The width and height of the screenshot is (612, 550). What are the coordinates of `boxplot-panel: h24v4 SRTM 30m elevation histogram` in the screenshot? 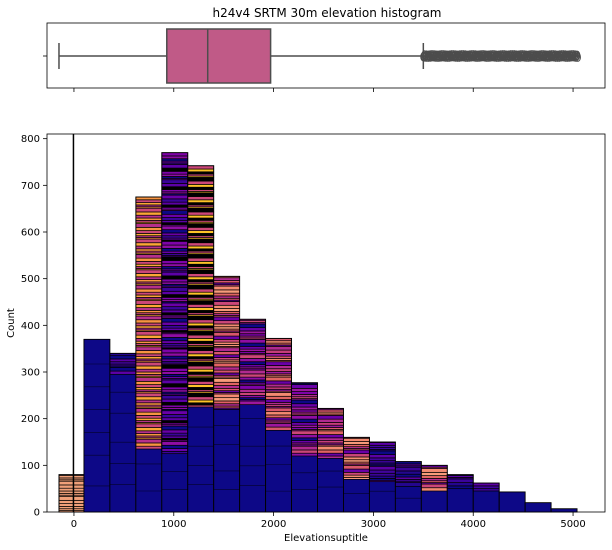 It's located at (324, 49).